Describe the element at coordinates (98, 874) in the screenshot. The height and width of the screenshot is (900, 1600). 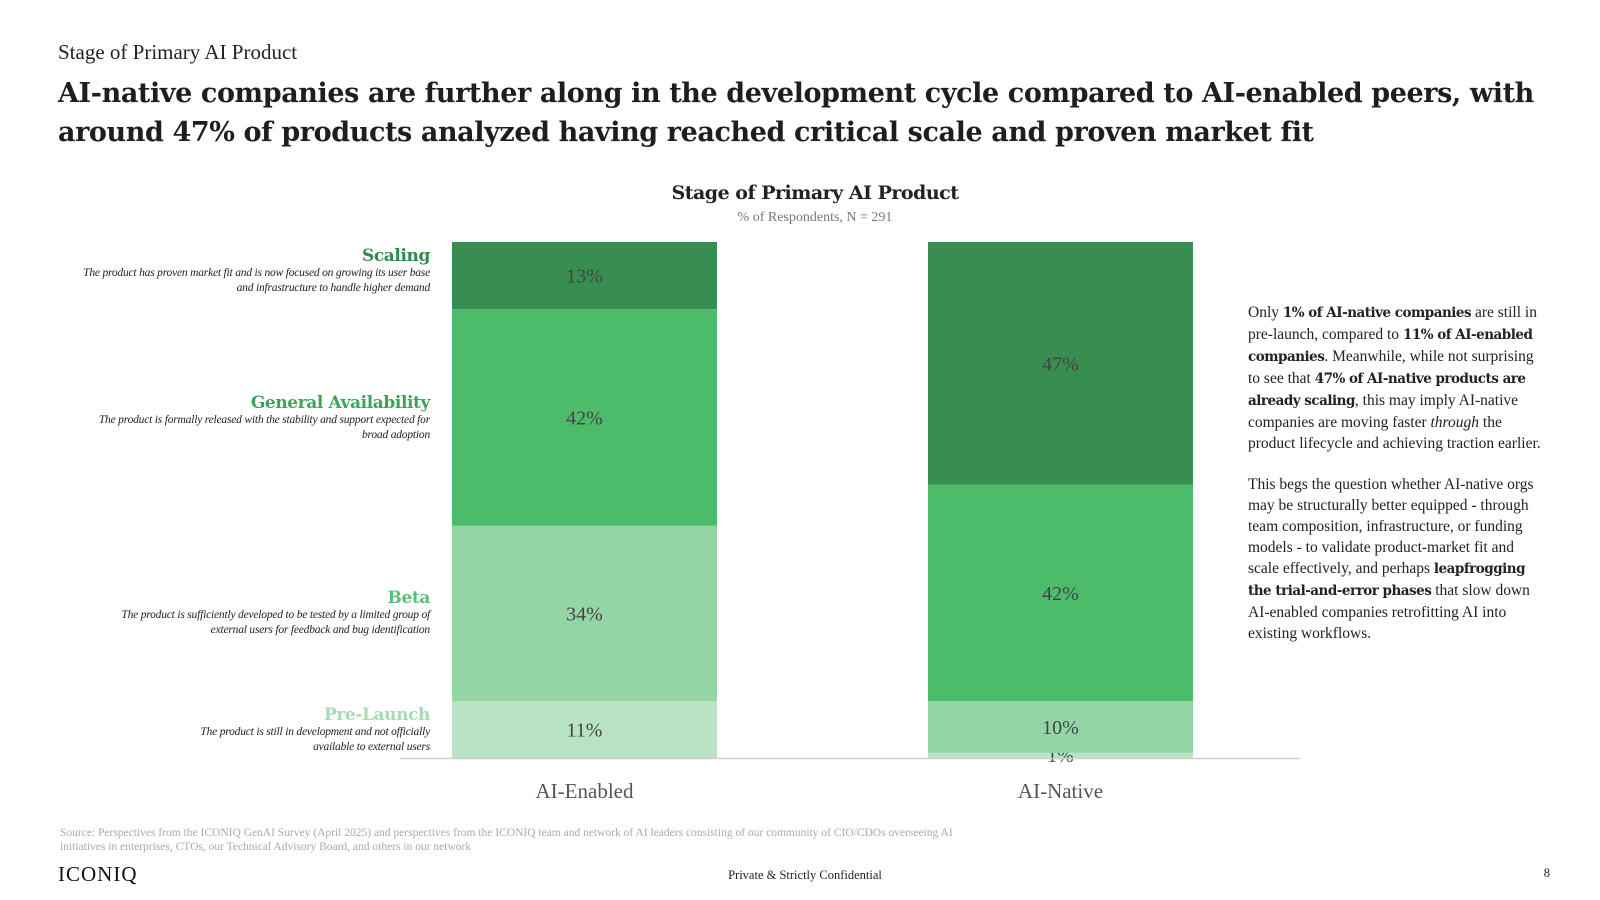
I see `iconiq-logo: ICONIQ` at that location.